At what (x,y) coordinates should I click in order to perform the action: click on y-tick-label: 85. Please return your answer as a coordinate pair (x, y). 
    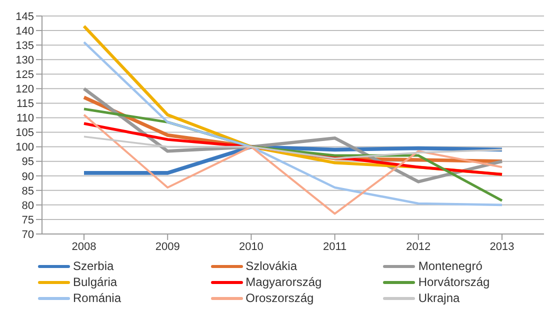
    Looking at the image, I should click on (28, 191).